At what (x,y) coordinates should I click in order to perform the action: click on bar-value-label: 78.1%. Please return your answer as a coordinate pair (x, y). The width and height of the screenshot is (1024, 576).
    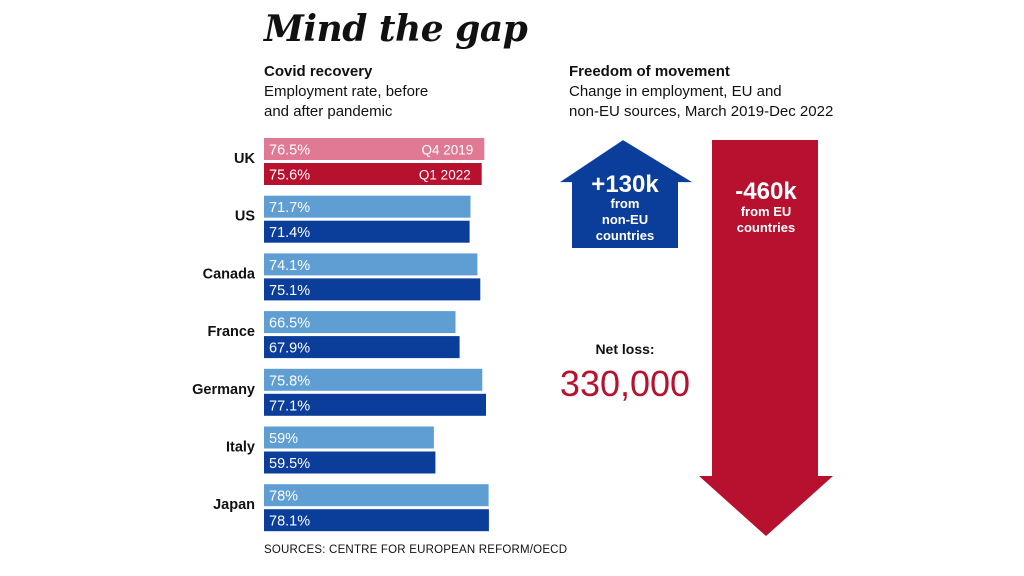
    Looking at the image, I should click on (289, 522).